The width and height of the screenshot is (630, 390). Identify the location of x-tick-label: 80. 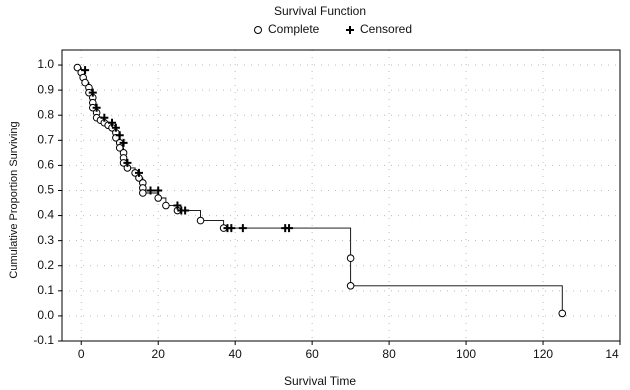
(389, 354).